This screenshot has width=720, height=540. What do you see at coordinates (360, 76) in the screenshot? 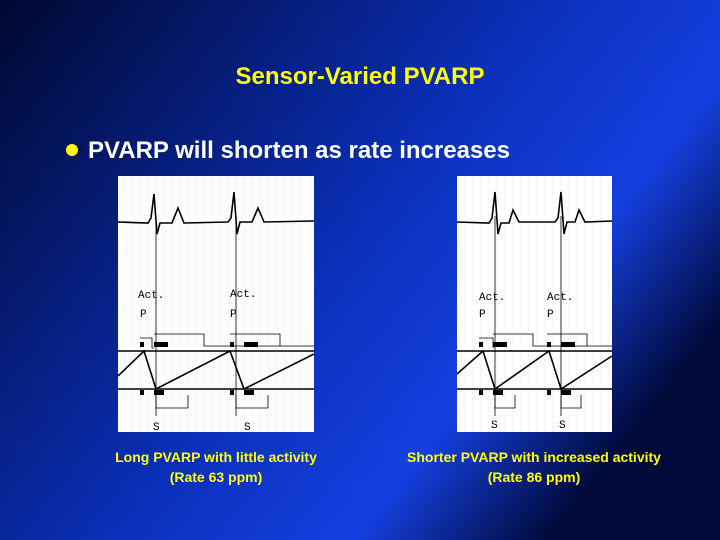
I see `slide-title: Sensor-Varied PVARP` at bounding box center [360, 76].